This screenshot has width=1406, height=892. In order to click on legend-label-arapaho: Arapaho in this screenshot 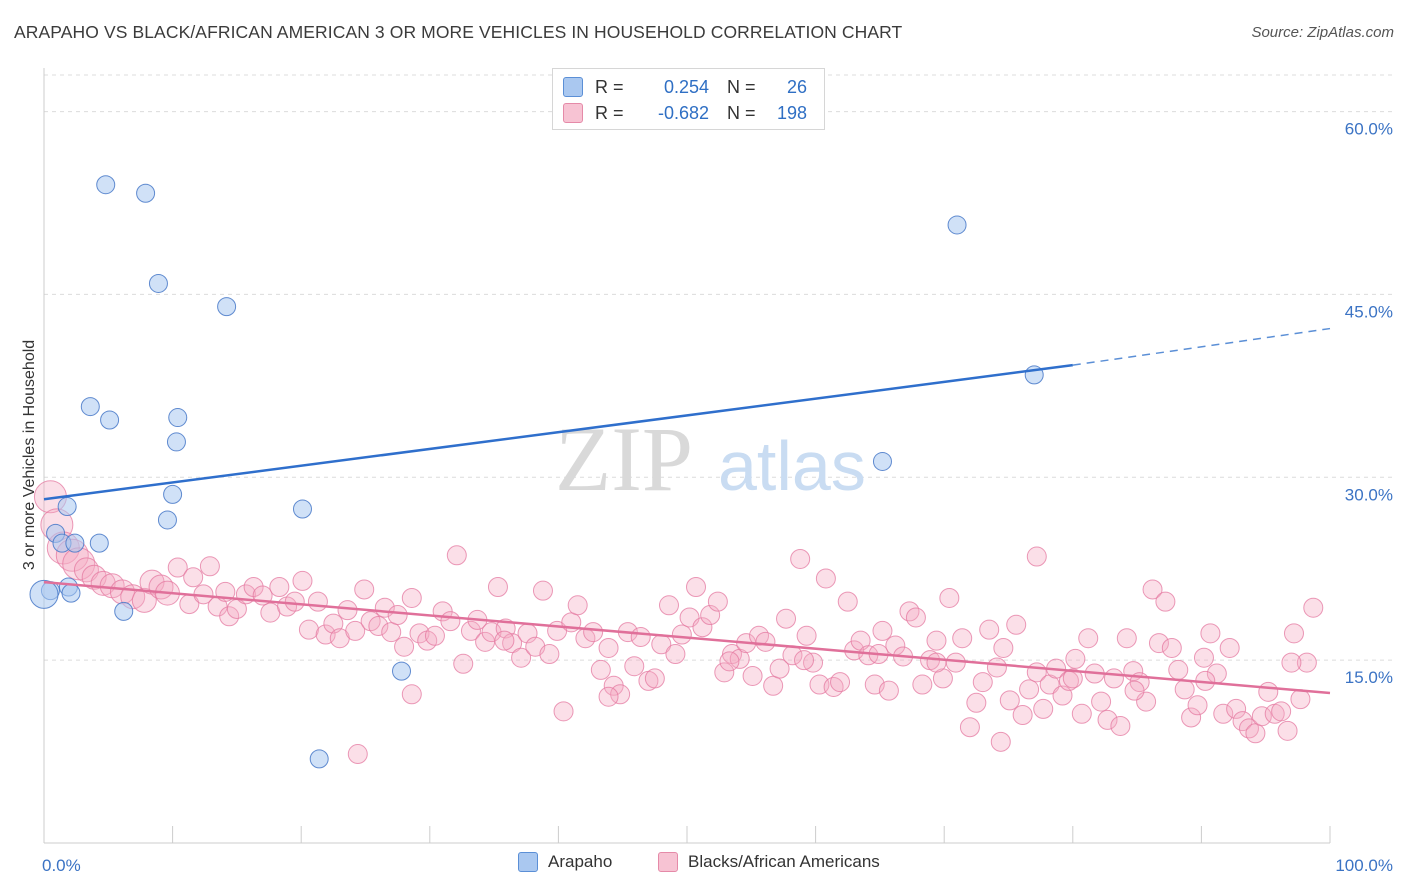, I will do `click(580, 861)`.